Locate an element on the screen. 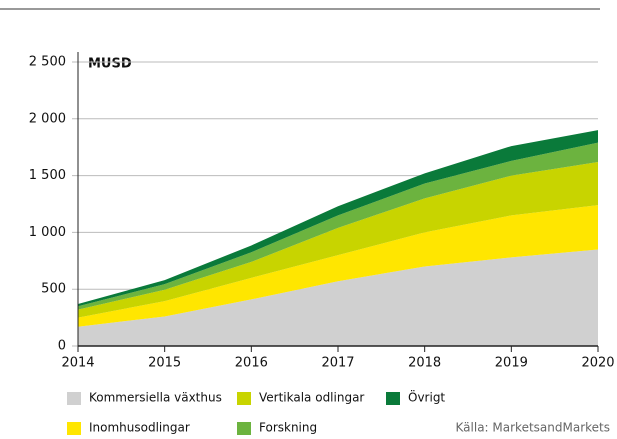 The width and height of the screenshot is (617, 439). y-tick-label: 1 500 is located at coordinates (47, 175).